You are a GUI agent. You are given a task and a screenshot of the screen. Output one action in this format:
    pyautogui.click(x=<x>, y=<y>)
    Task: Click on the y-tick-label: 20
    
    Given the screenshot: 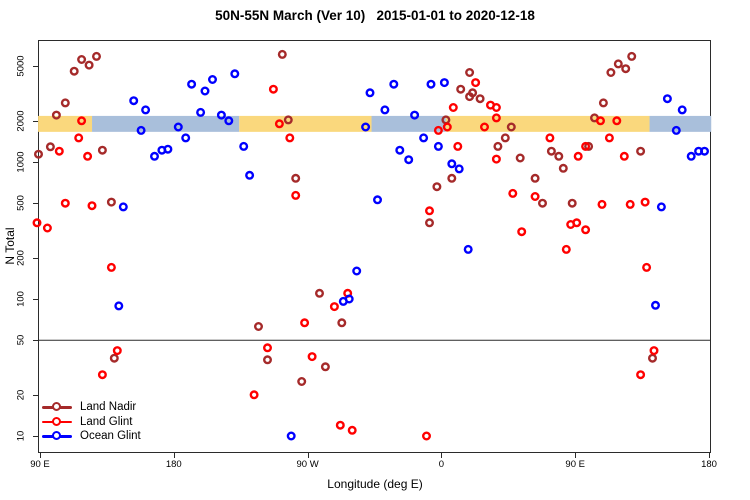 What is the action you would take?
    pyautogui.click(x=21, y=395)
    